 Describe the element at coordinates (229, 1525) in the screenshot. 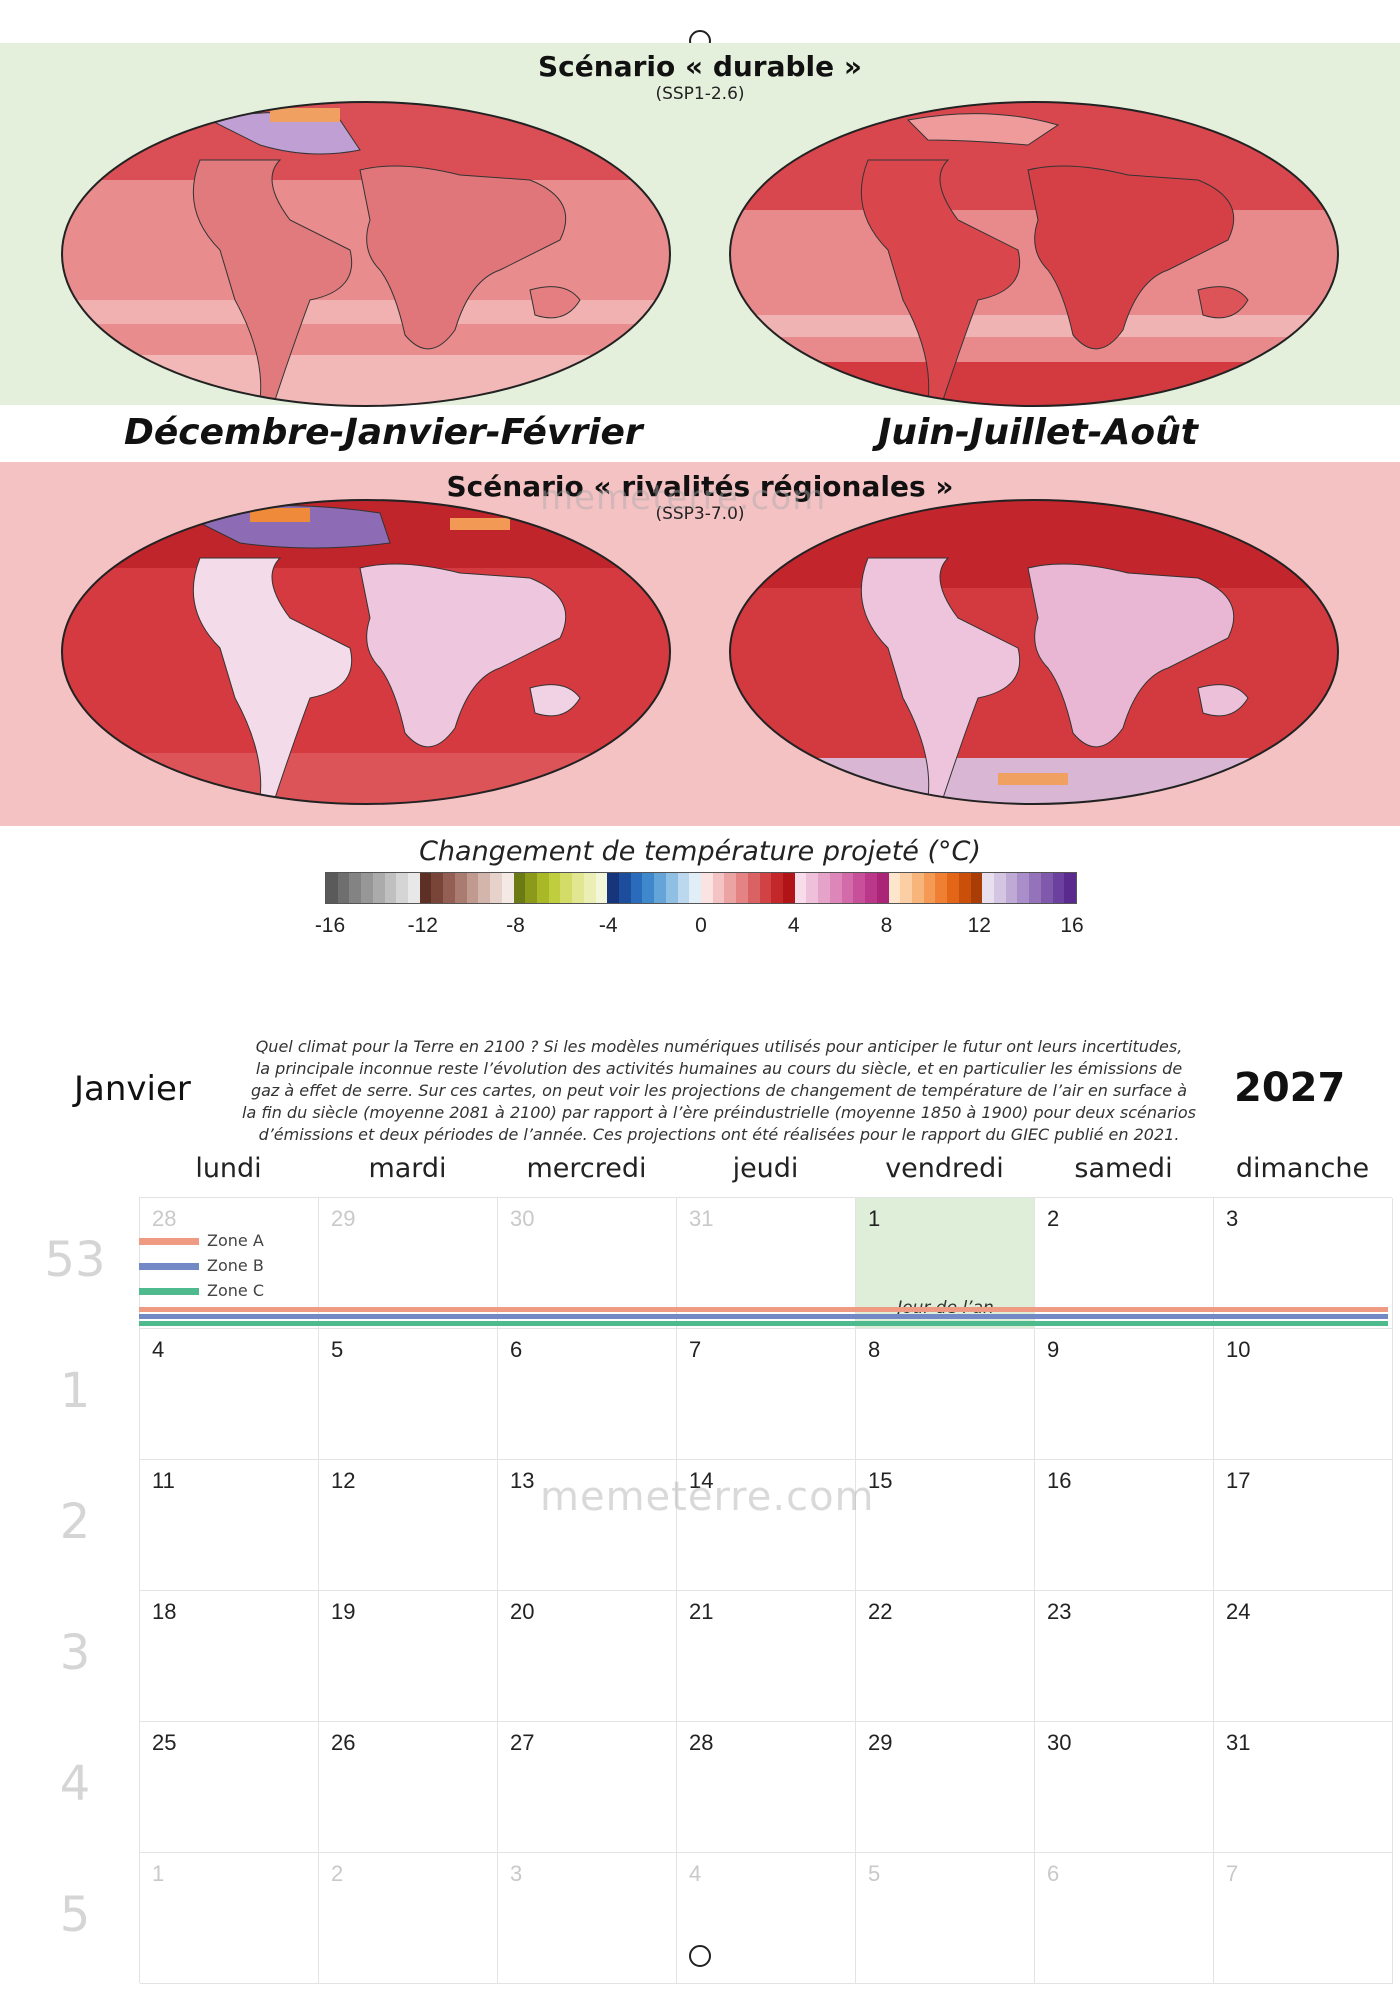

I see `day-cell: 11` at that location.